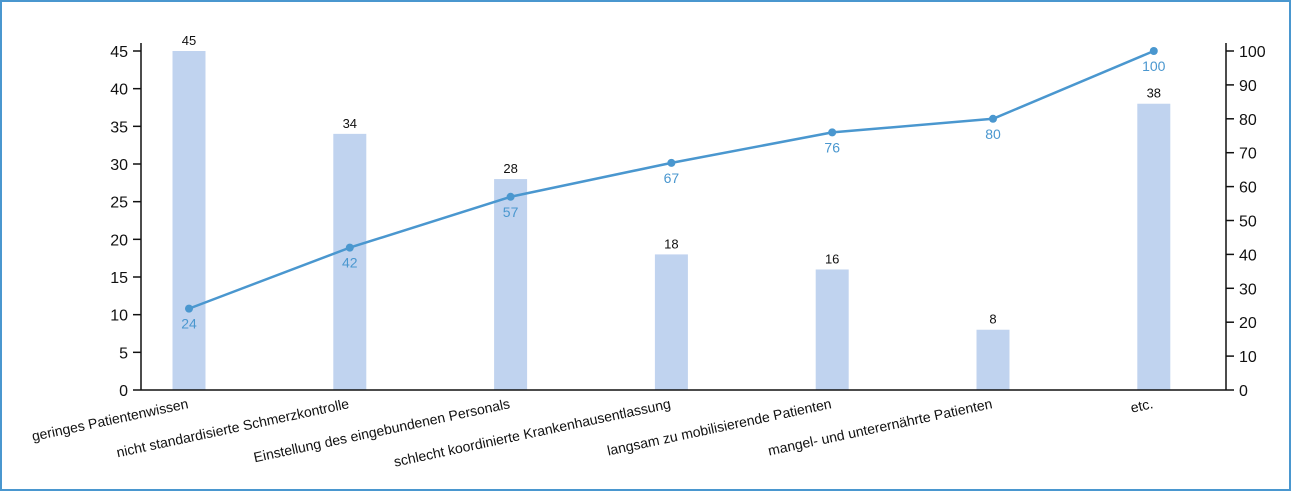 The image size is (1291, 491). I want to click on left-tick-label: 40, so click(119, 90).